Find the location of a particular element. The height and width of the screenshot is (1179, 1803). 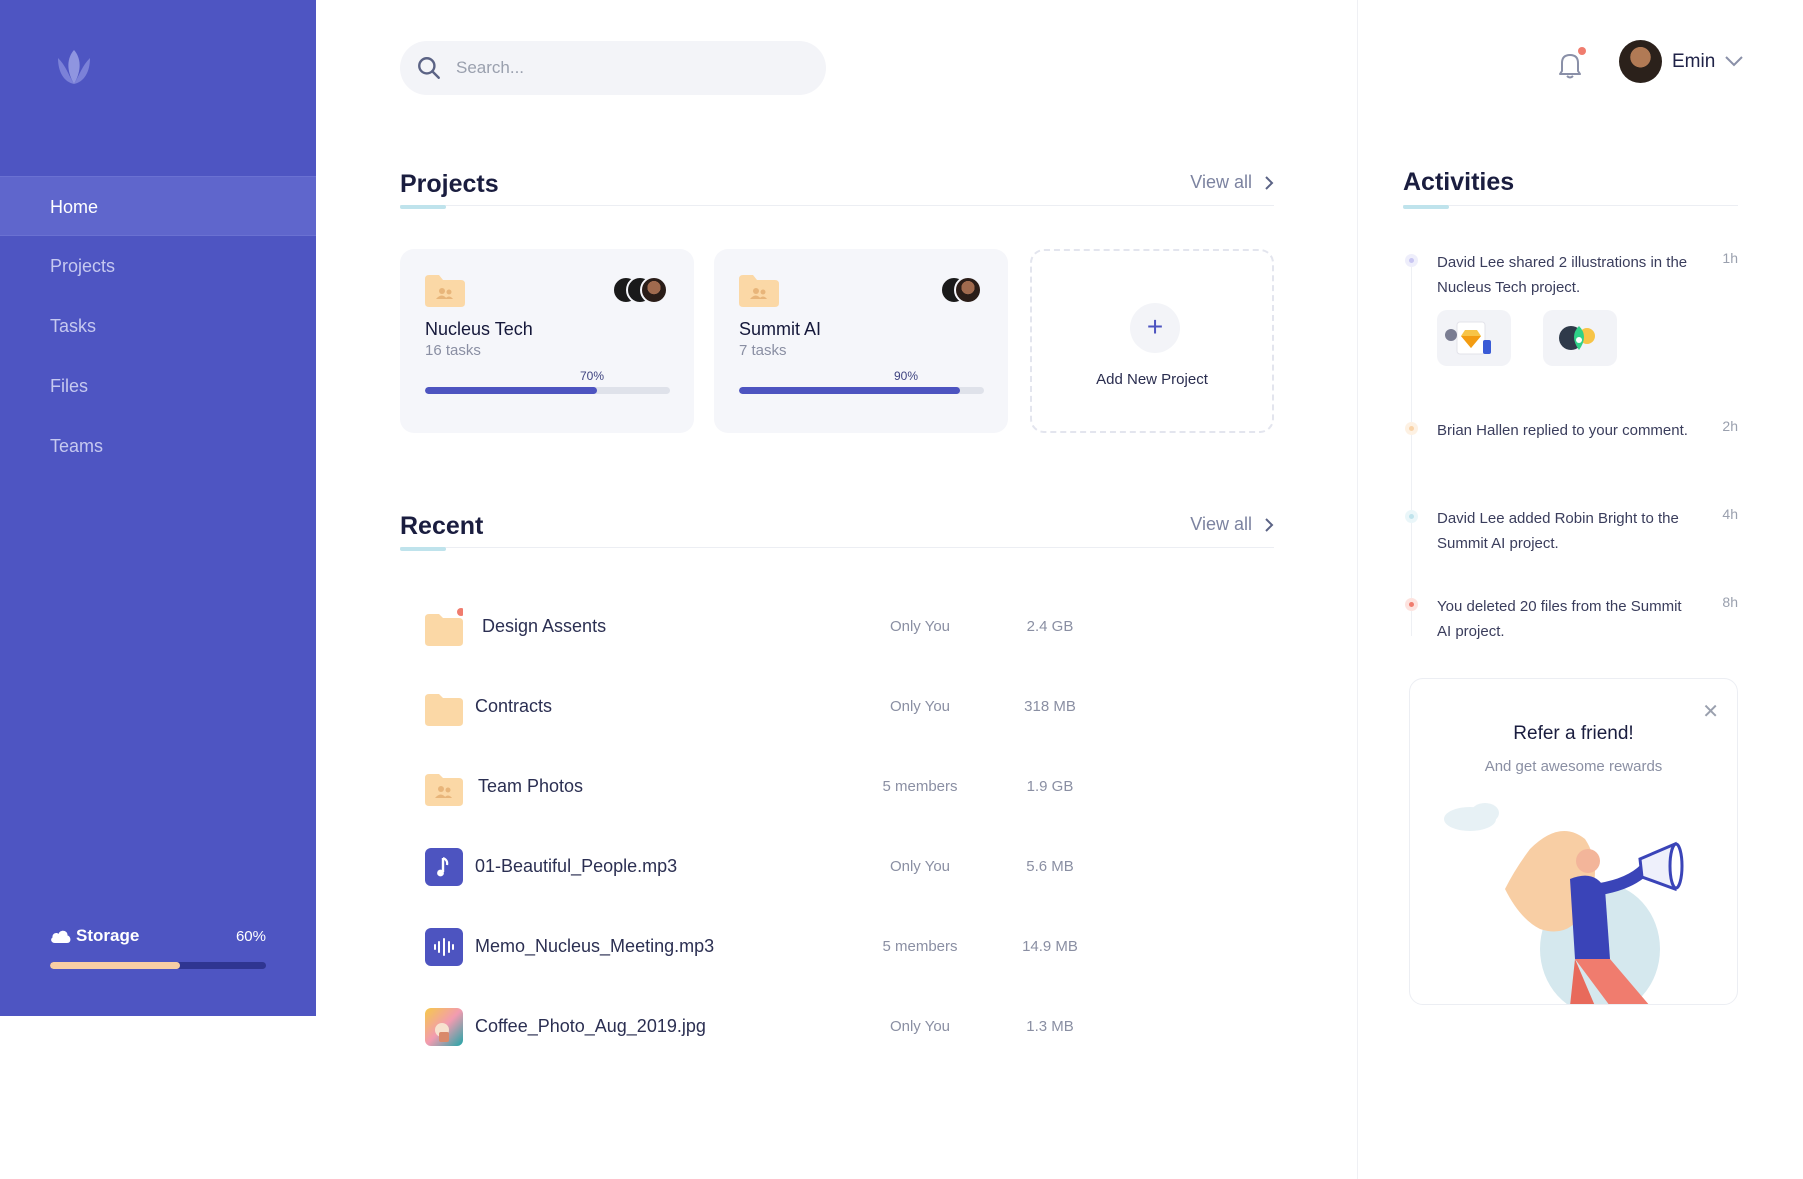

activities-header: Activities is located at coordinates (1570, 184).